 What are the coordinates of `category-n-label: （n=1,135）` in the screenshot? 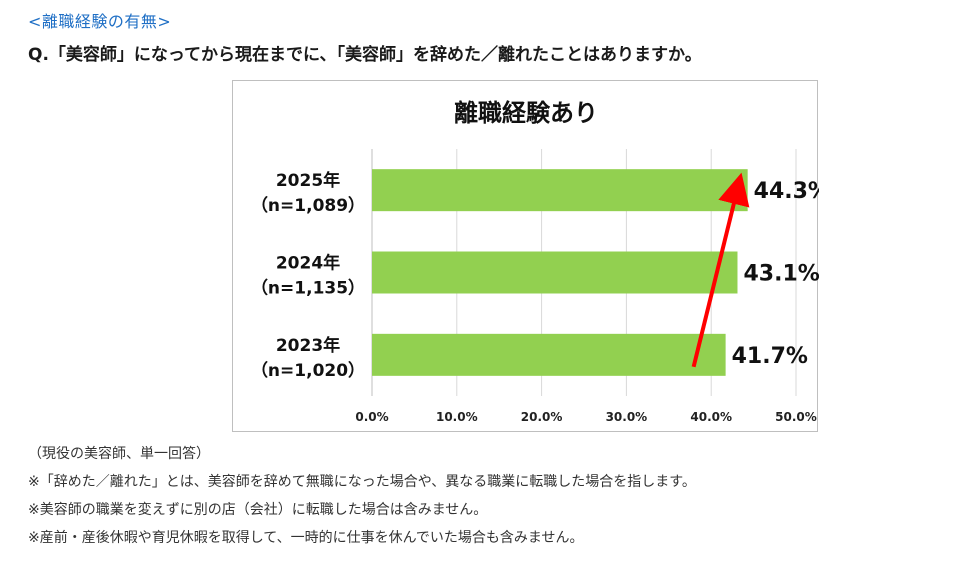 It's located at (308, 288).